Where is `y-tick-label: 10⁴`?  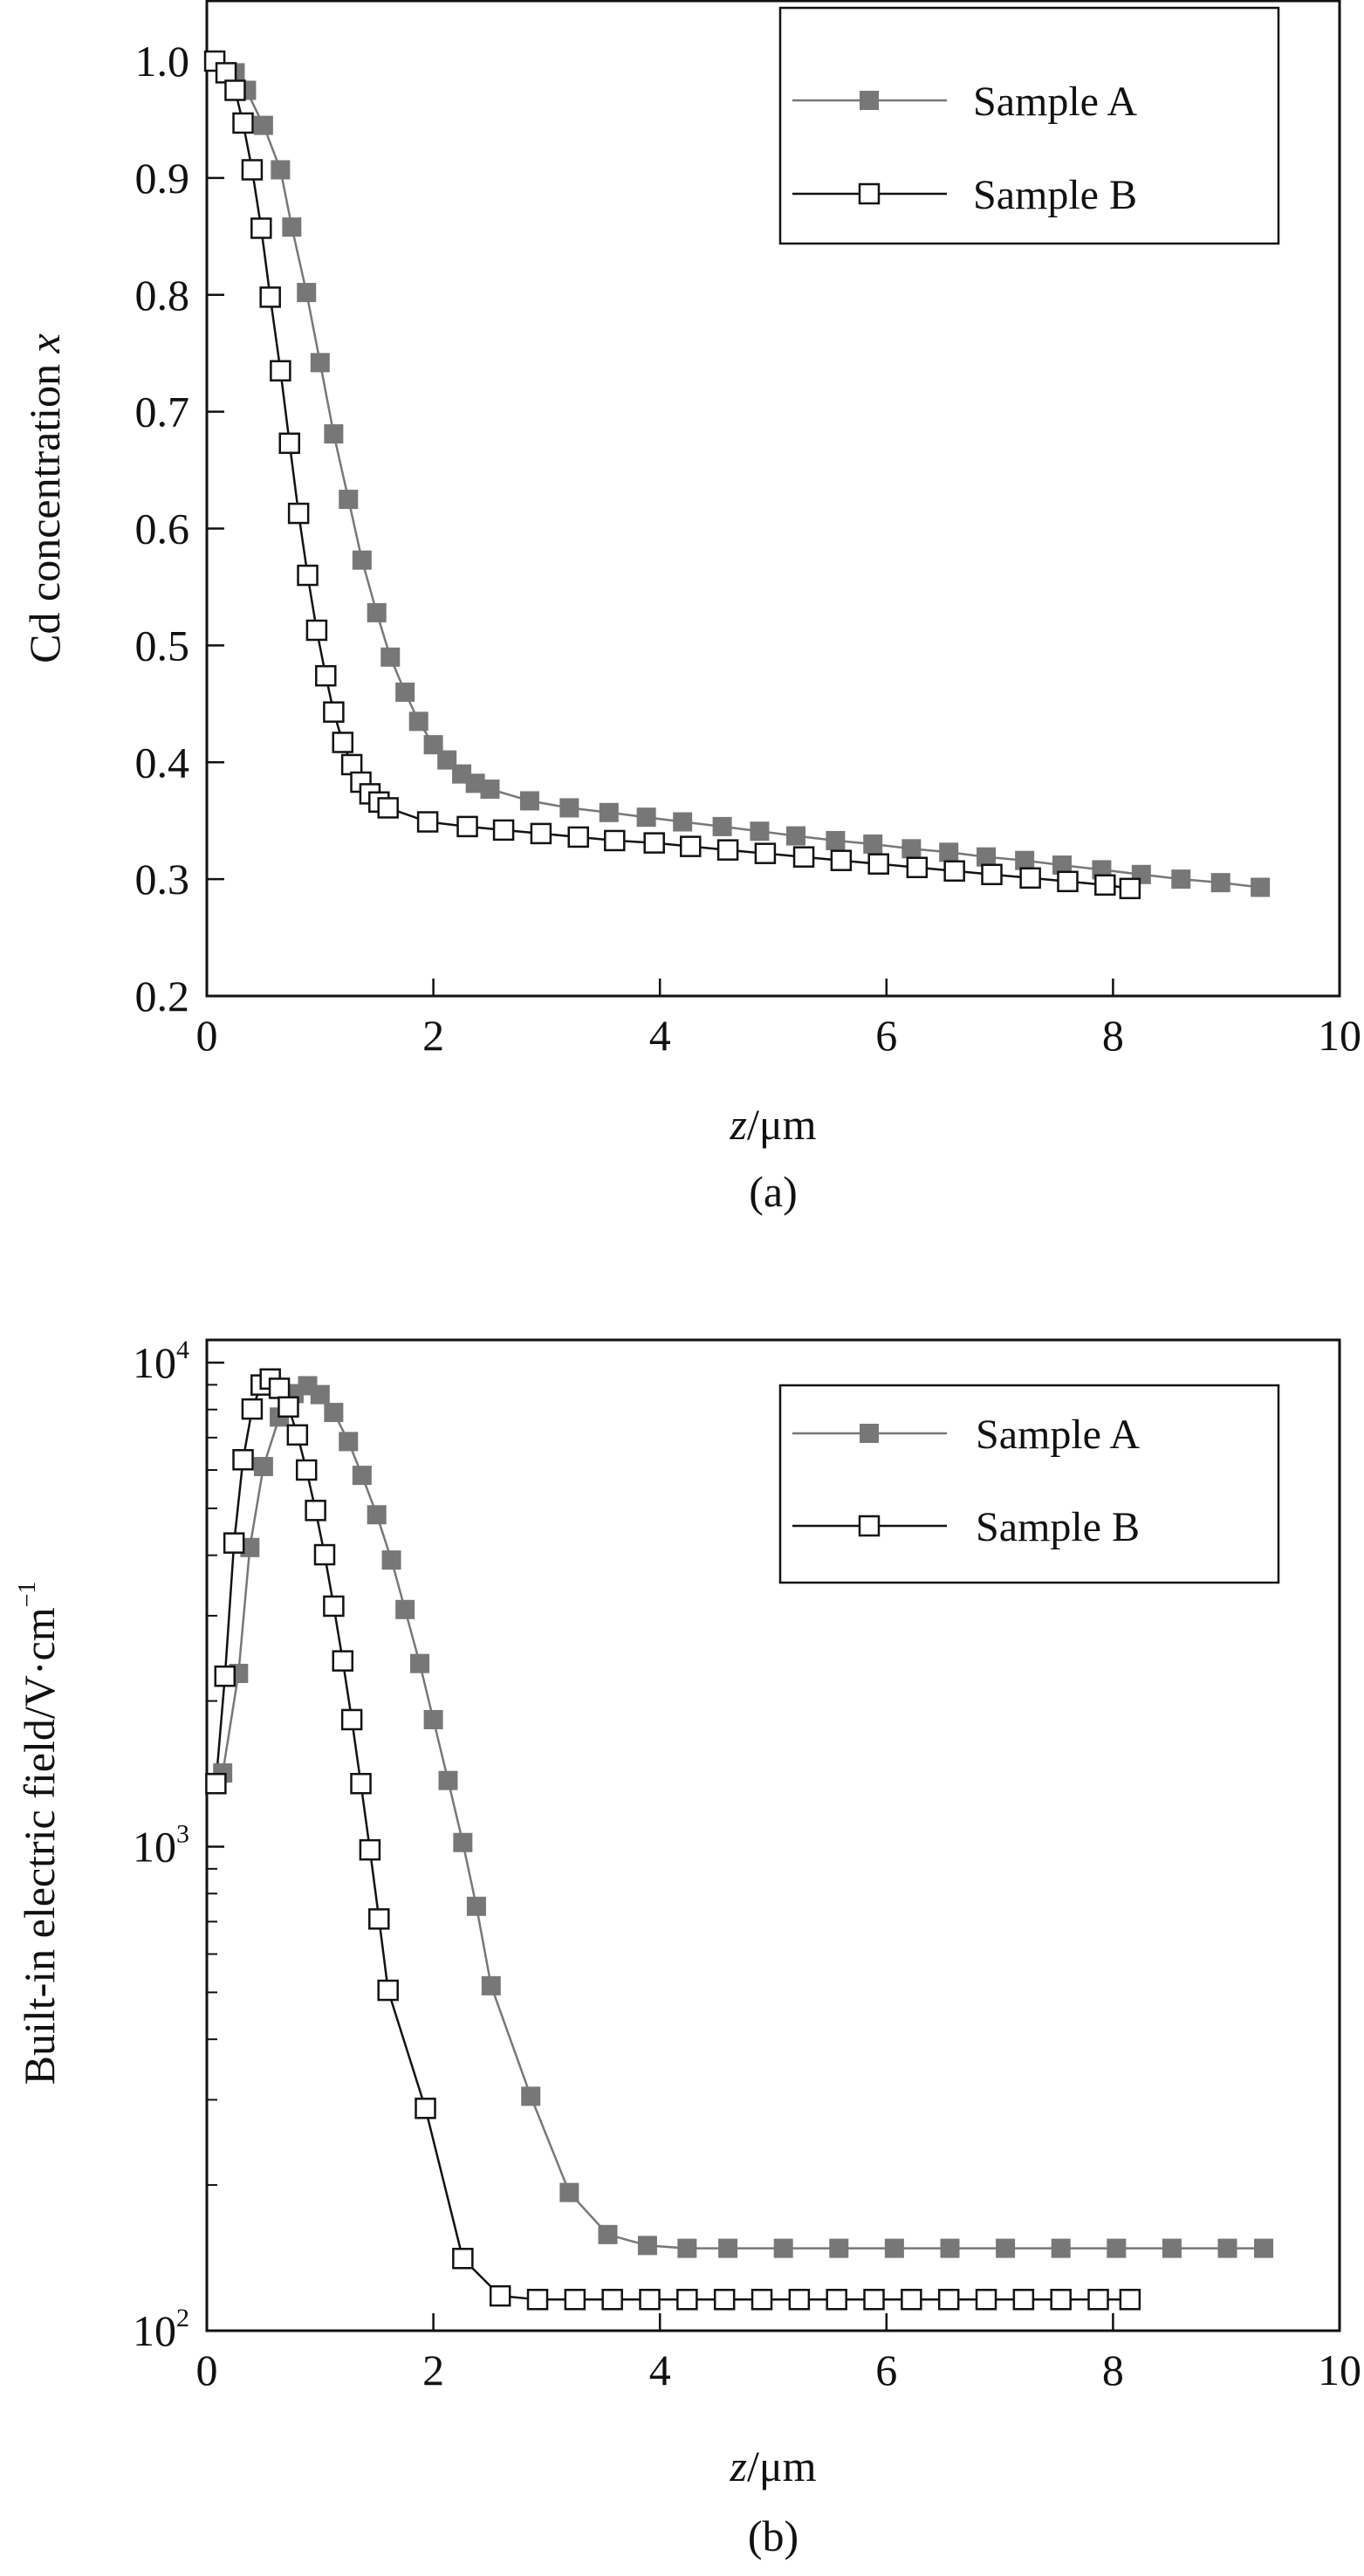
y-tick-label: 10⁴ is located at coordinates (161, 1361).